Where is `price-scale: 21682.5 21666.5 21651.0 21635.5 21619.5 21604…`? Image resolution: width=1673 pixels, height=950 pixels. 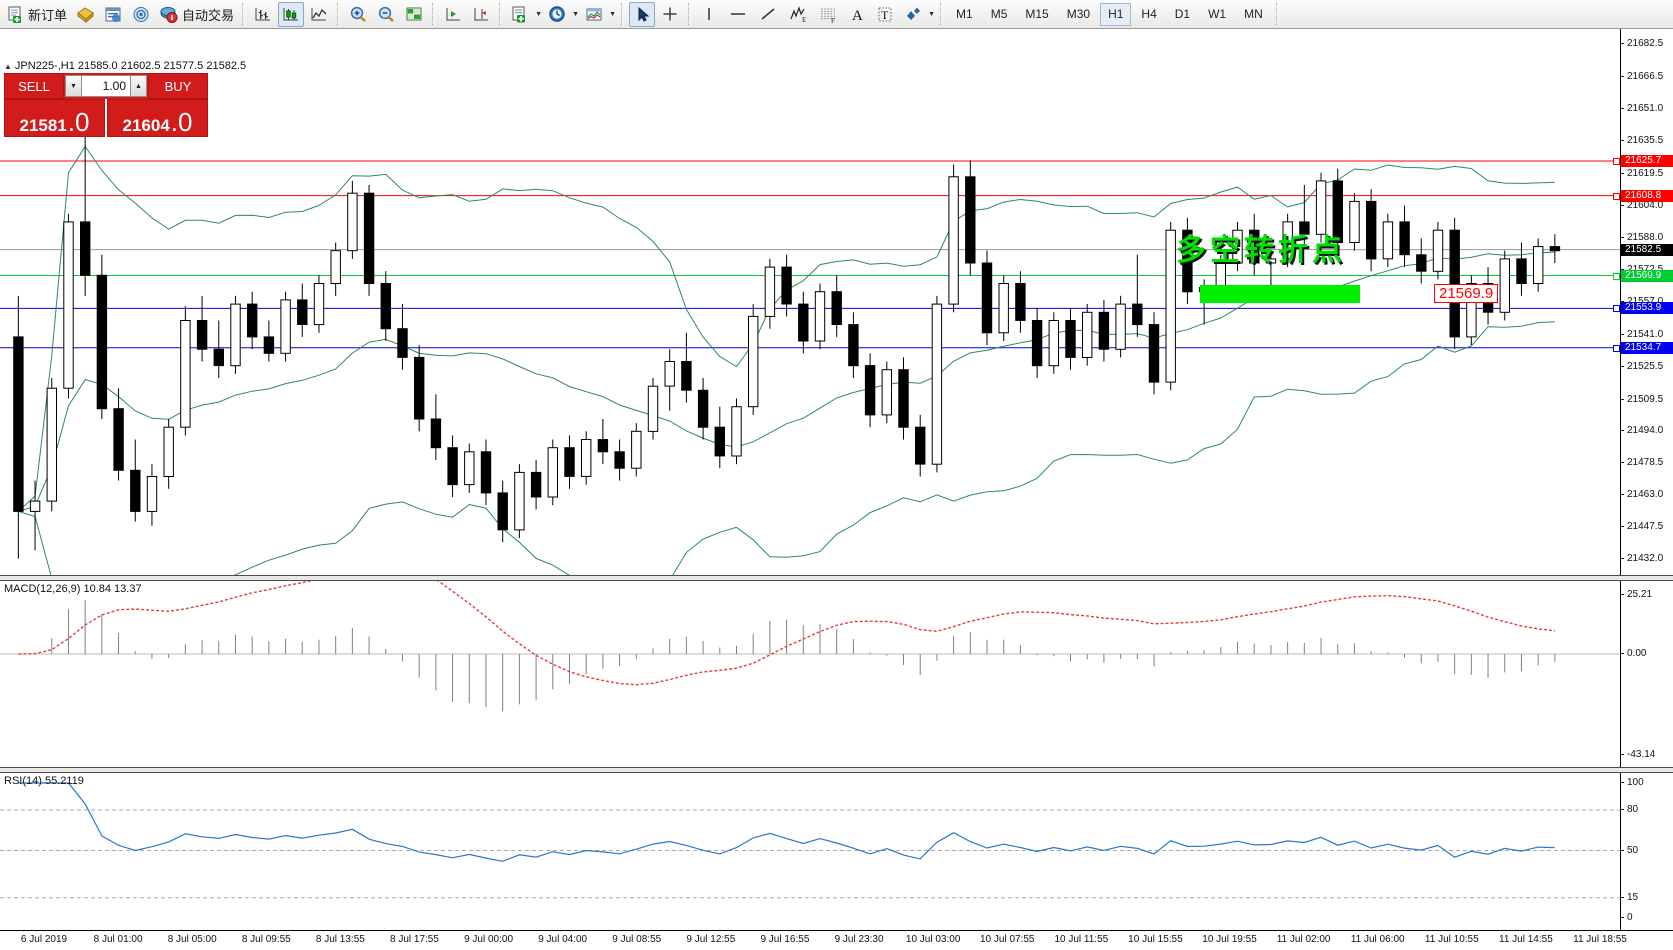 price-scale: 21682.5 21666.5 21651.0 21635.5 21619.5 21604… is located at coordinates (1646, 302).